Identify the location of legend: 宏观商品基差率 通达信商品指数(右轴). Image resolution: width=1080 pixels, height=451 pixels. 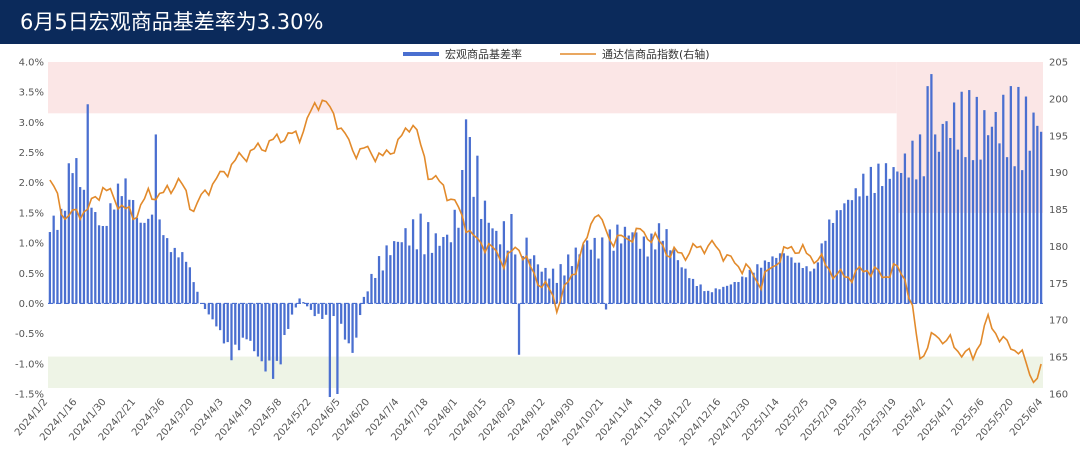
(556, 54).